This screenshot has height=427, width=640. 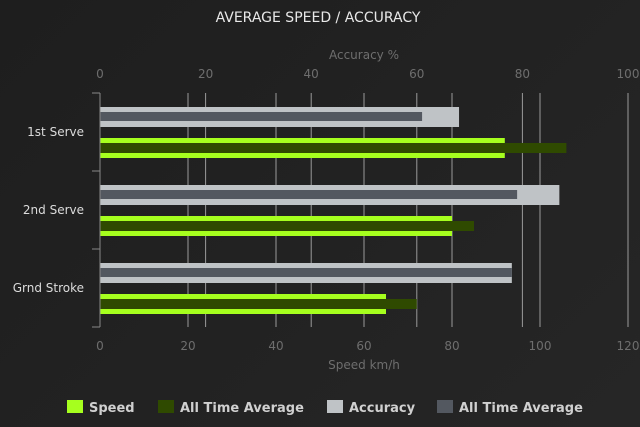 I want to click on top-tick-label: 80, so click(x=522, y=74).